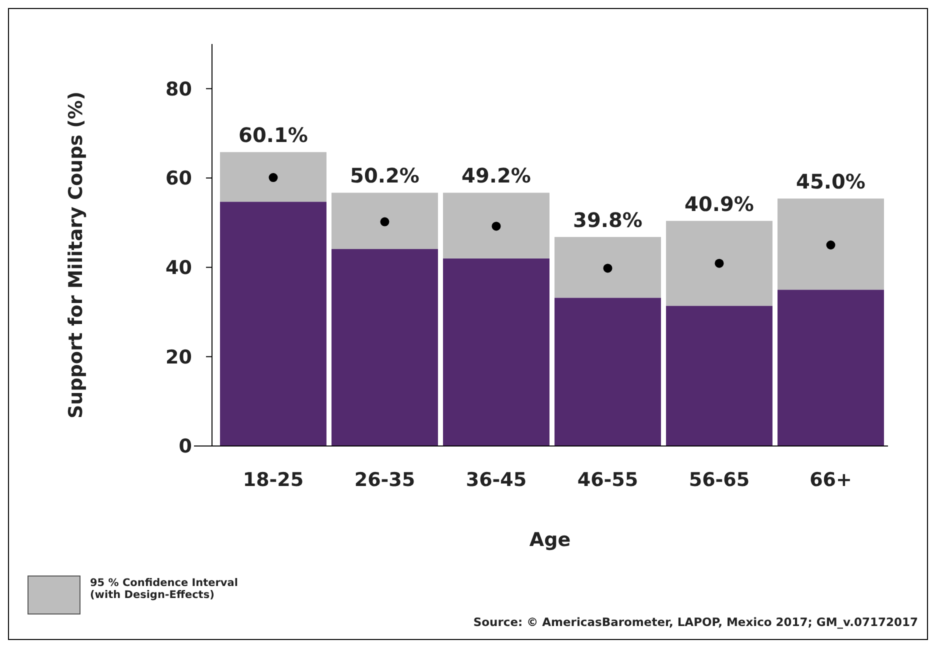 This screenshot has height=648, width=936. Describe the element at coordinates (719, 480) in the screenshot. I see `x-tick-label: 56-65` at that location.